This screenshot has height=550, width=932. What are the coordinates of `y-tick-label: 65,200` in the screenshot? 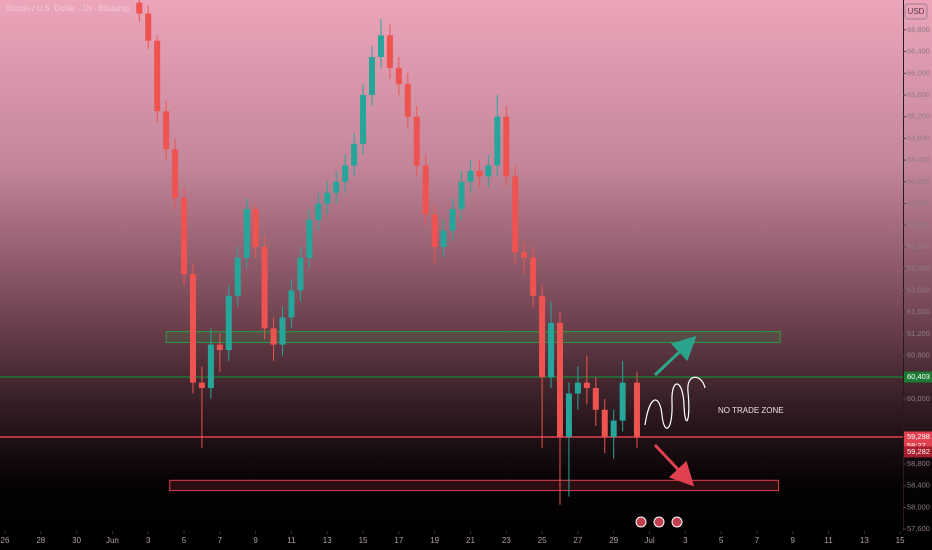 It's located at (918, 116).